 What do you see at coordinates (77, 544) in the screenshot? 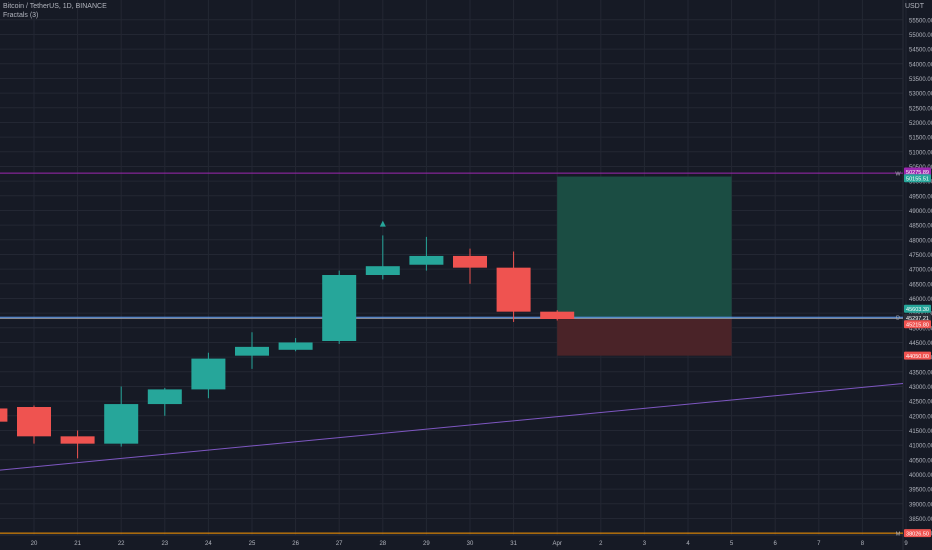
I see `x-tick-label: 21` at bounding box center [77, 544].